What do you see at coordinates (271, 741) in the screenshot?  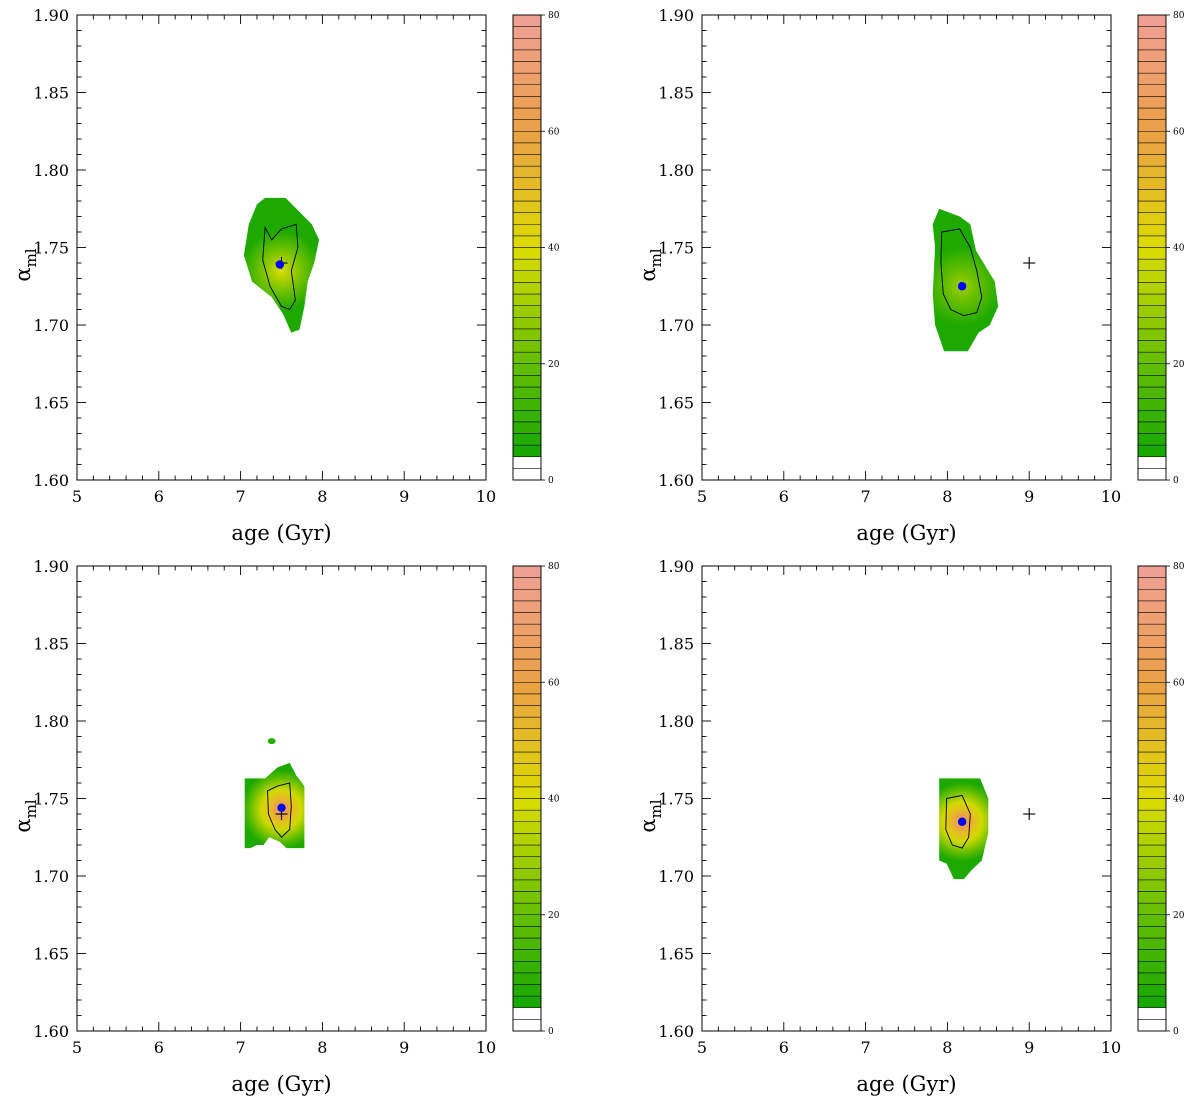 I see `probability-island` at bounding box center [271, 741].